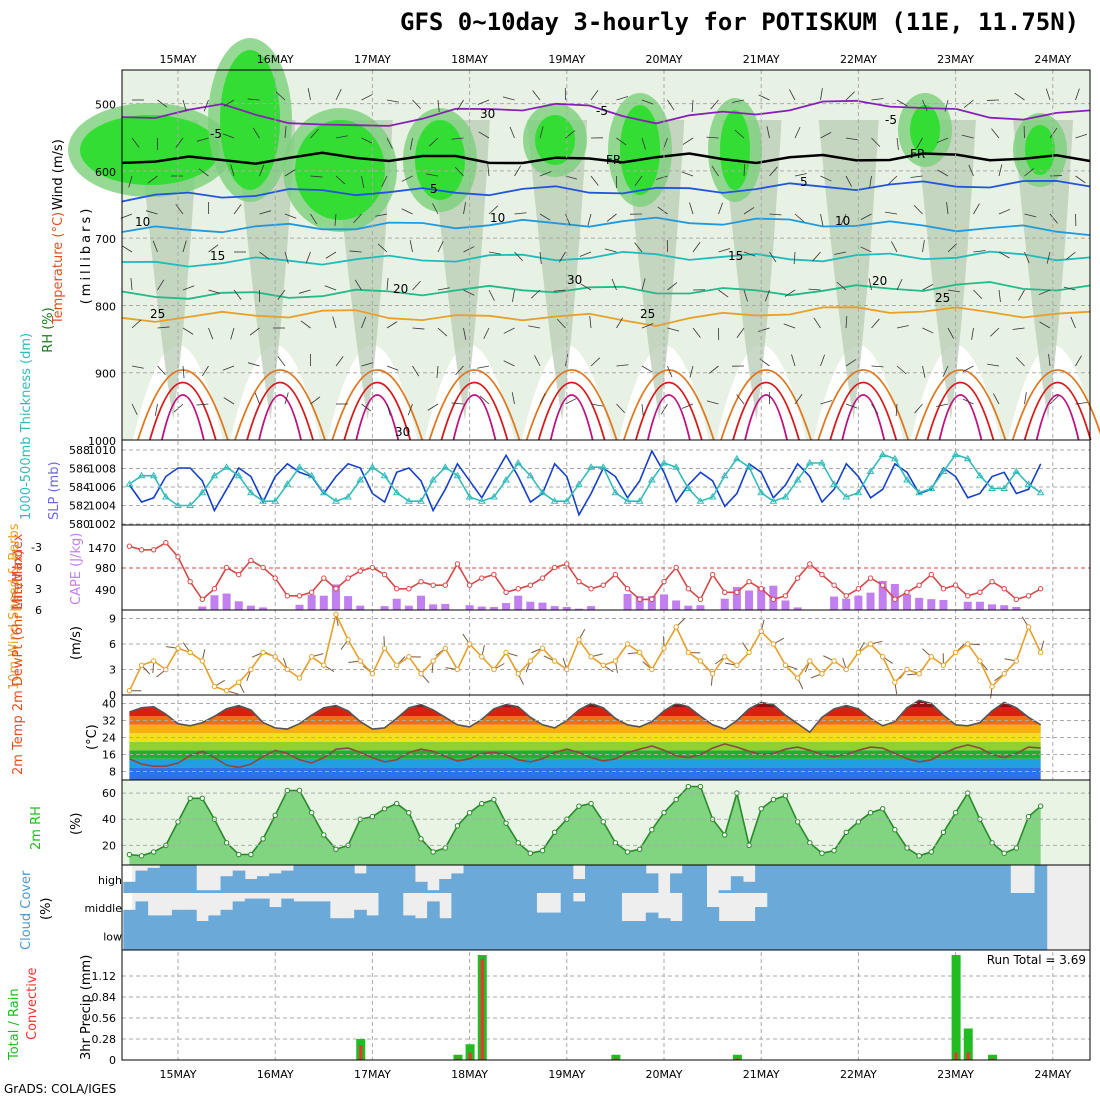  I want to click on convective-bar, so click(458, 1059).